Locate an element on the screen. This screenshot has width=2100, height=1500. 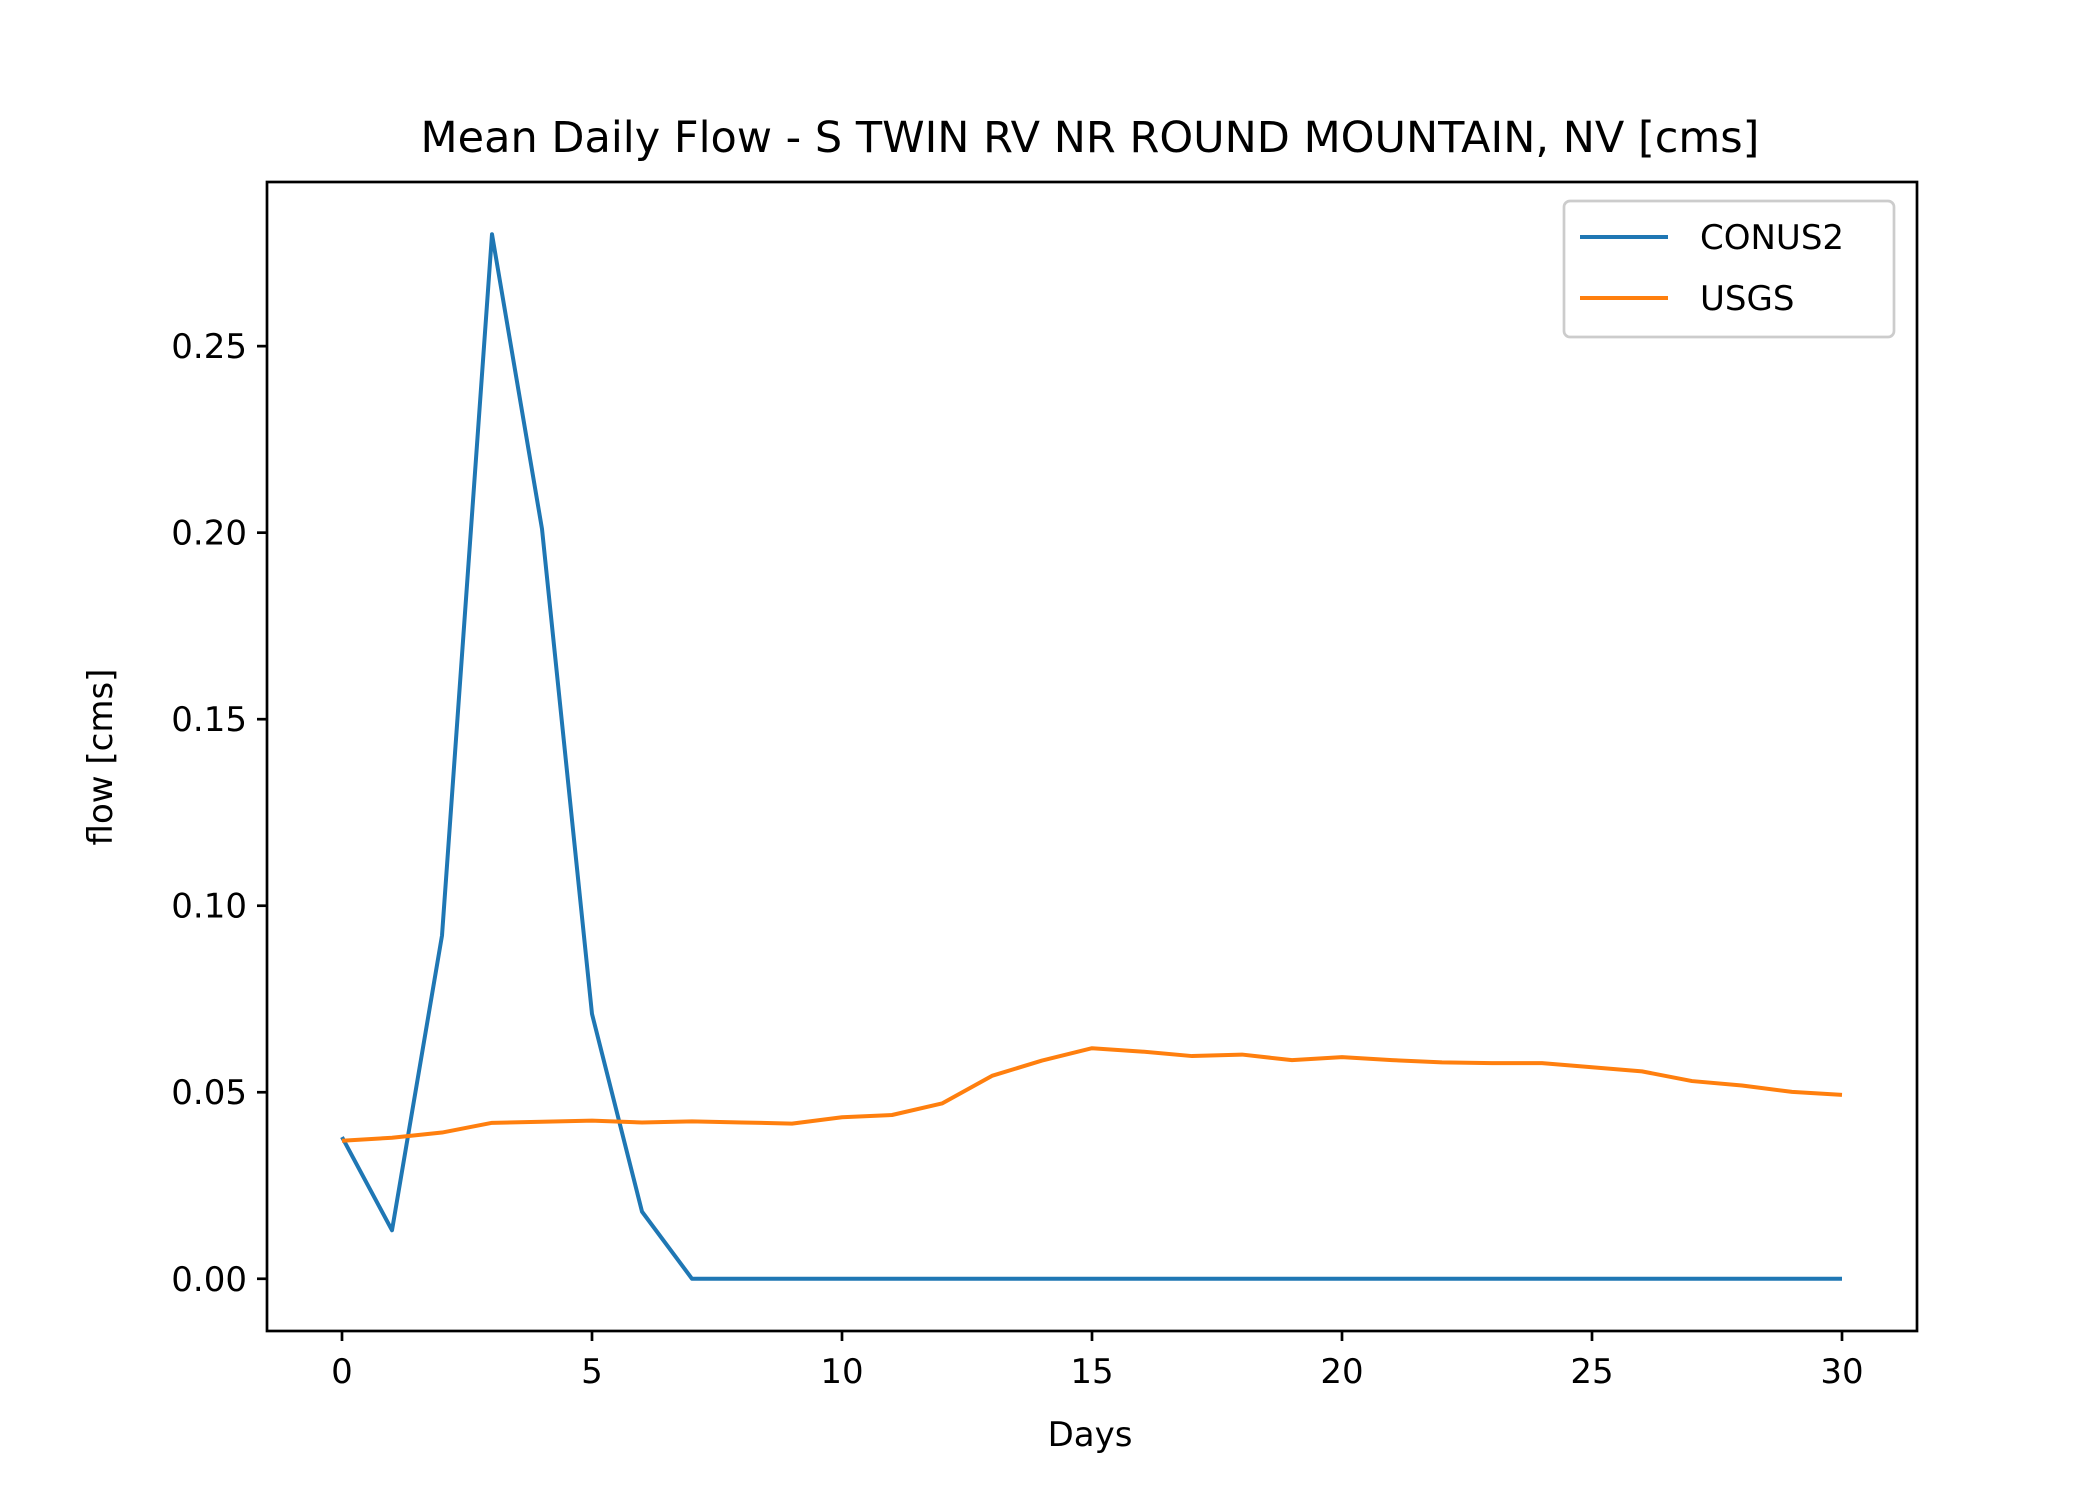
y-tick-label: 0.20 is located at coordinates (209, 534).